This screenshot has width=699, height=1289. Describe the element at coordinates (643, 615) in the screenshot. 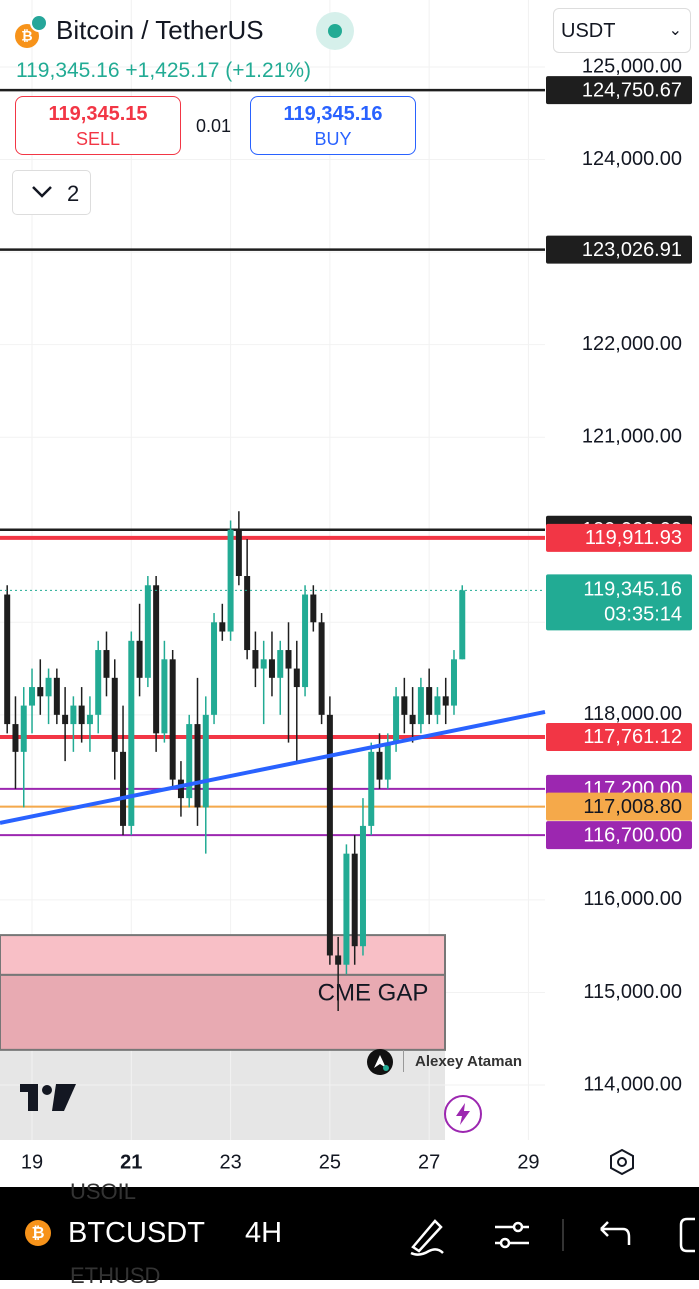

I see `bar-timer: 03:35:14` at that location.